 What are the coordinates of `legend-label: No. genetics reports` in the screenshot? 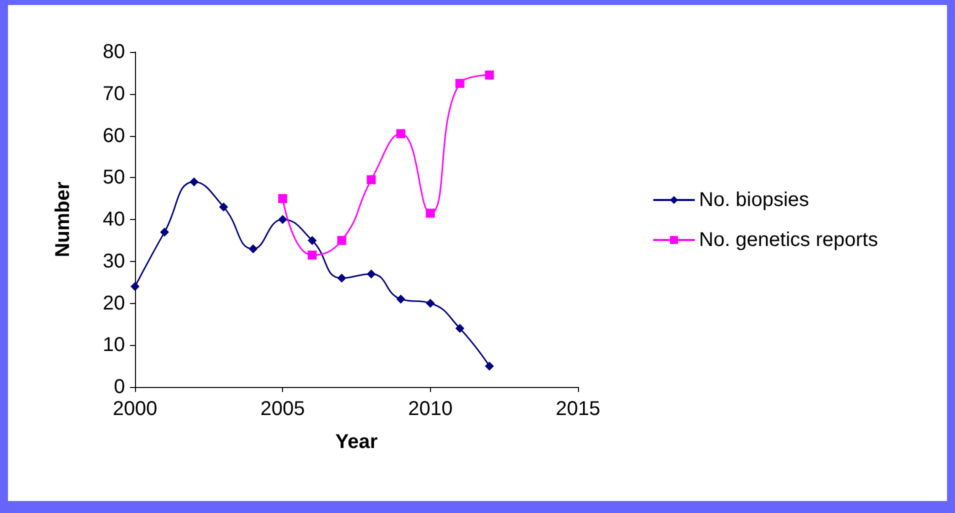 It's located at (788, 240).